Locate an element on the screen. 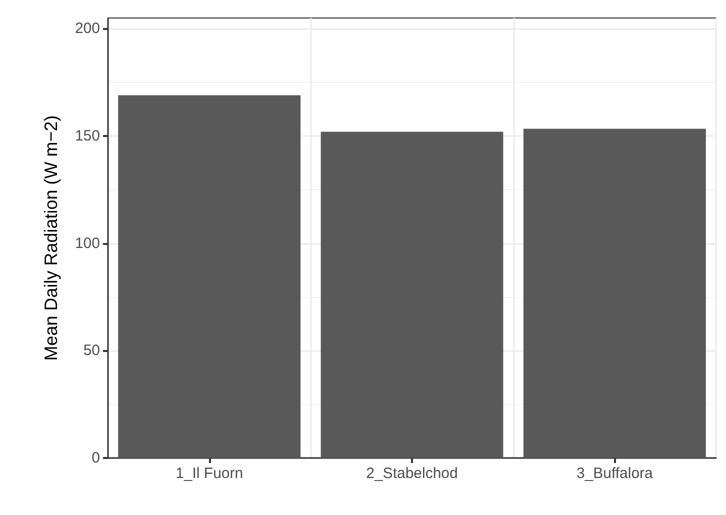 This screenshot has width=726, height=515. y-tick-label: 50 is located at coordinates (91, 351).